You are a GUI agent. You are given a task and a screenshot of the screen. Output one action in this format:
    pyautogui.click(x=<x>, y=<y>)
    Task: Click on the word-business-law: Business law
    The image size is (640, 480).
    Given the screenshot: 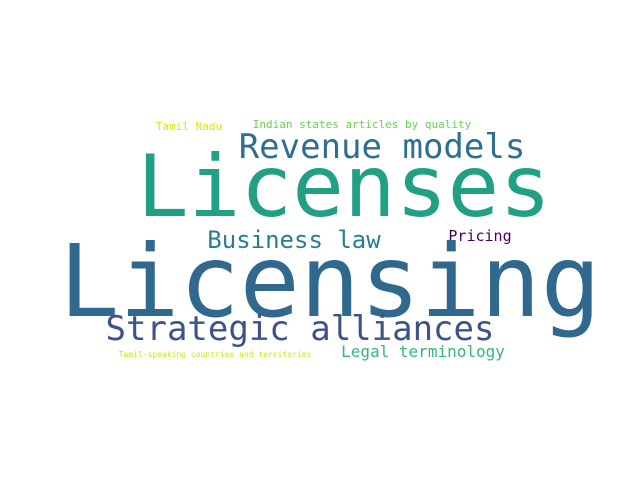 What is the action you would take?
    pyautogui.click(x=294, y=240)
    